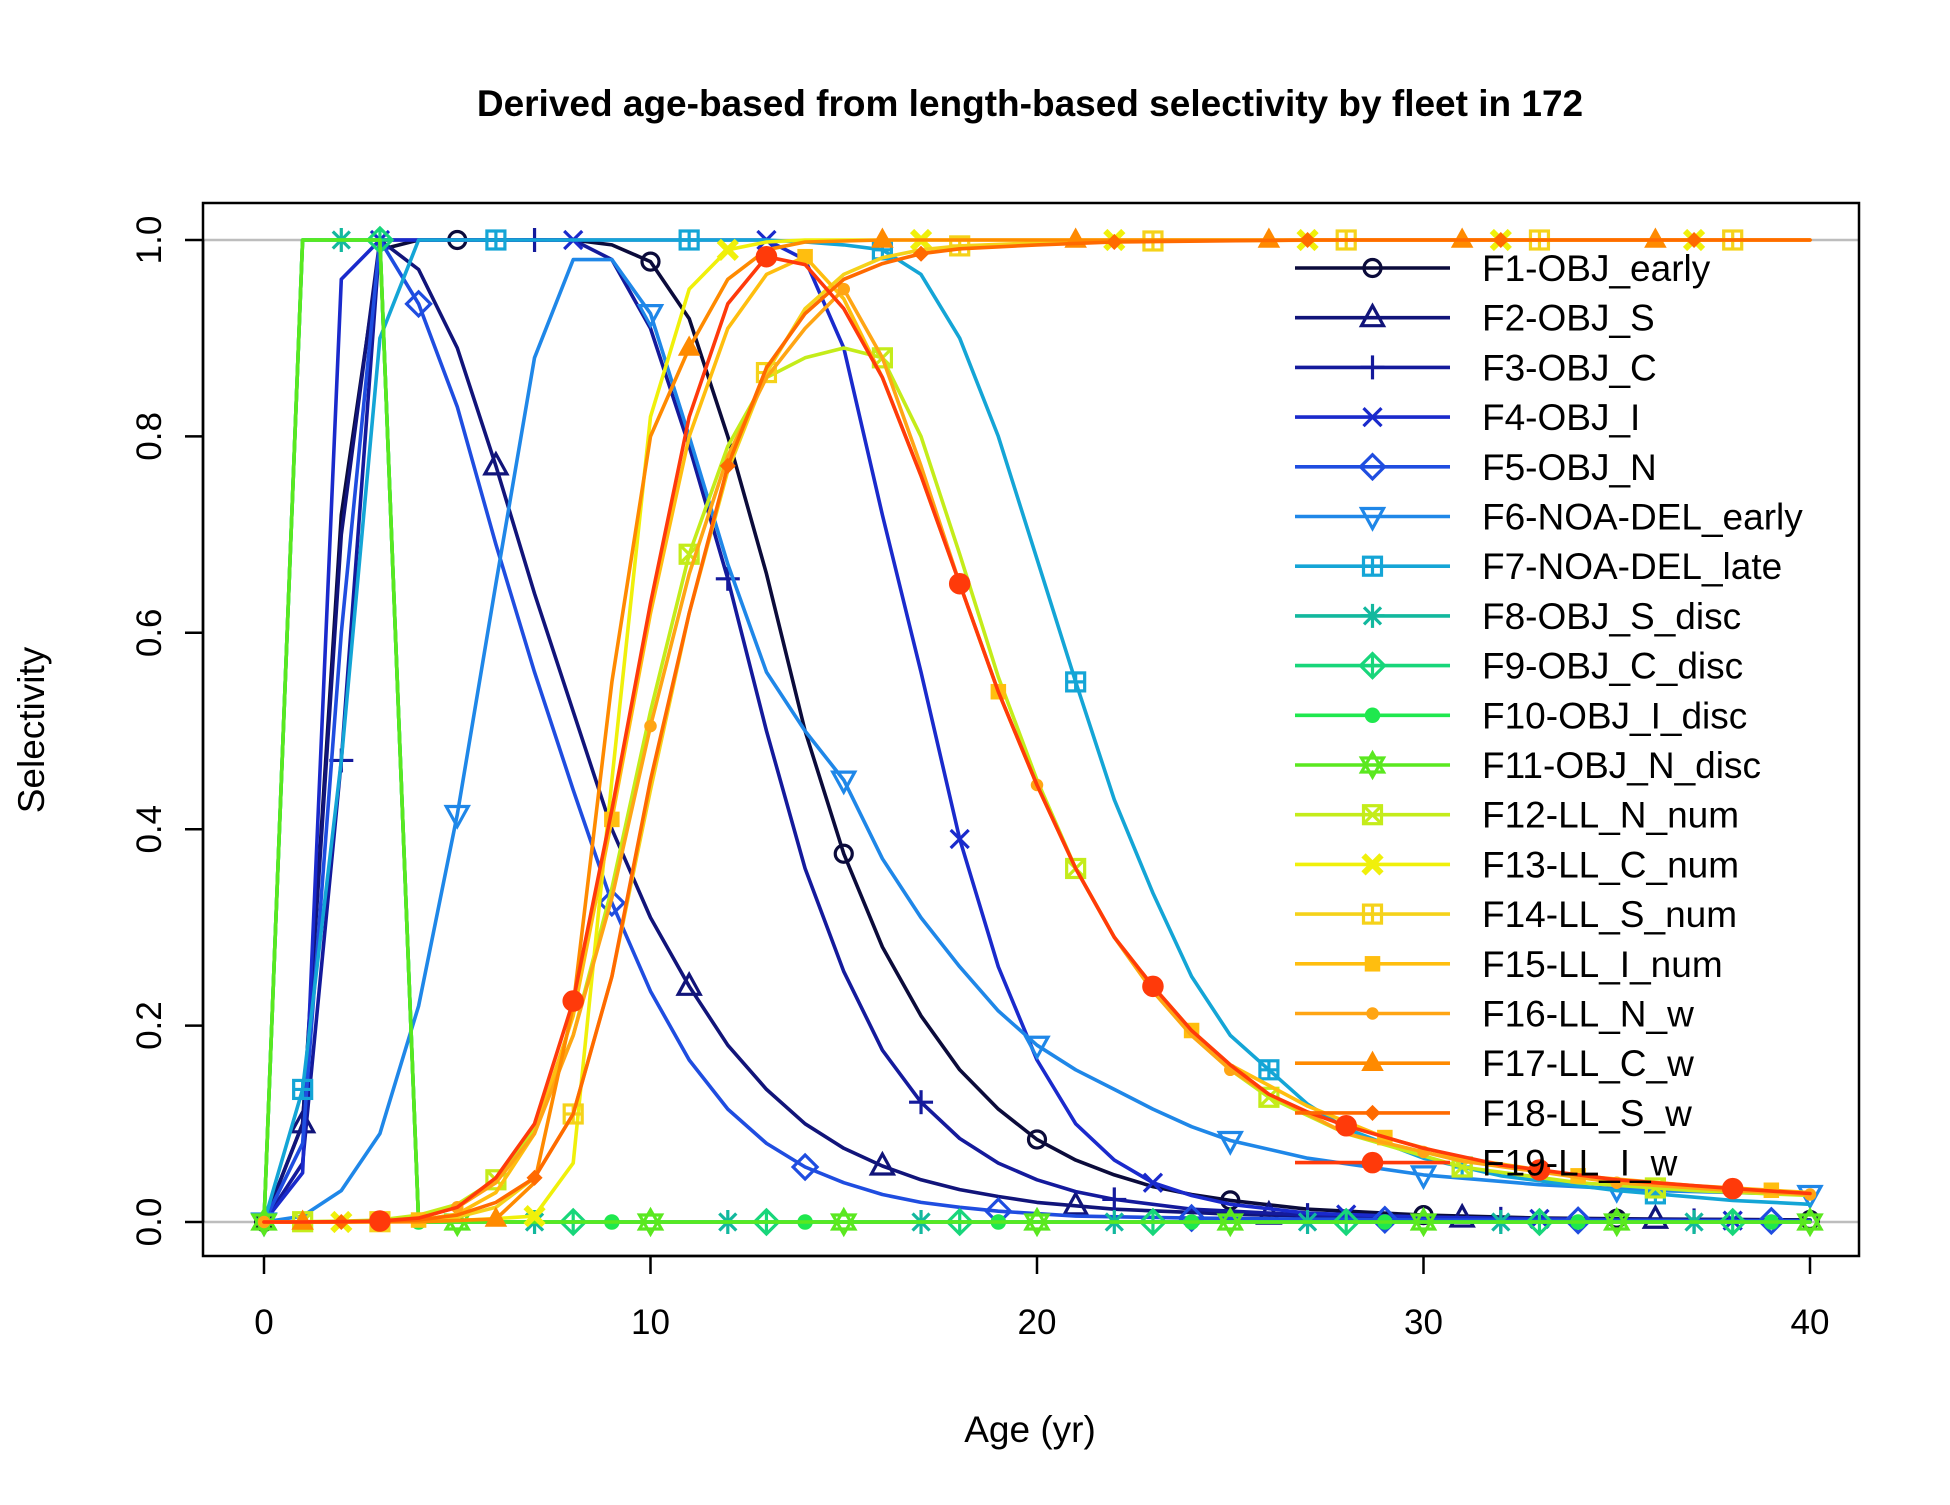 Image resolution: width=1950 pixels, height=1505 pixels. I want to click on legend-label: F11-OBJ_N_disc, so click(1621, 765).